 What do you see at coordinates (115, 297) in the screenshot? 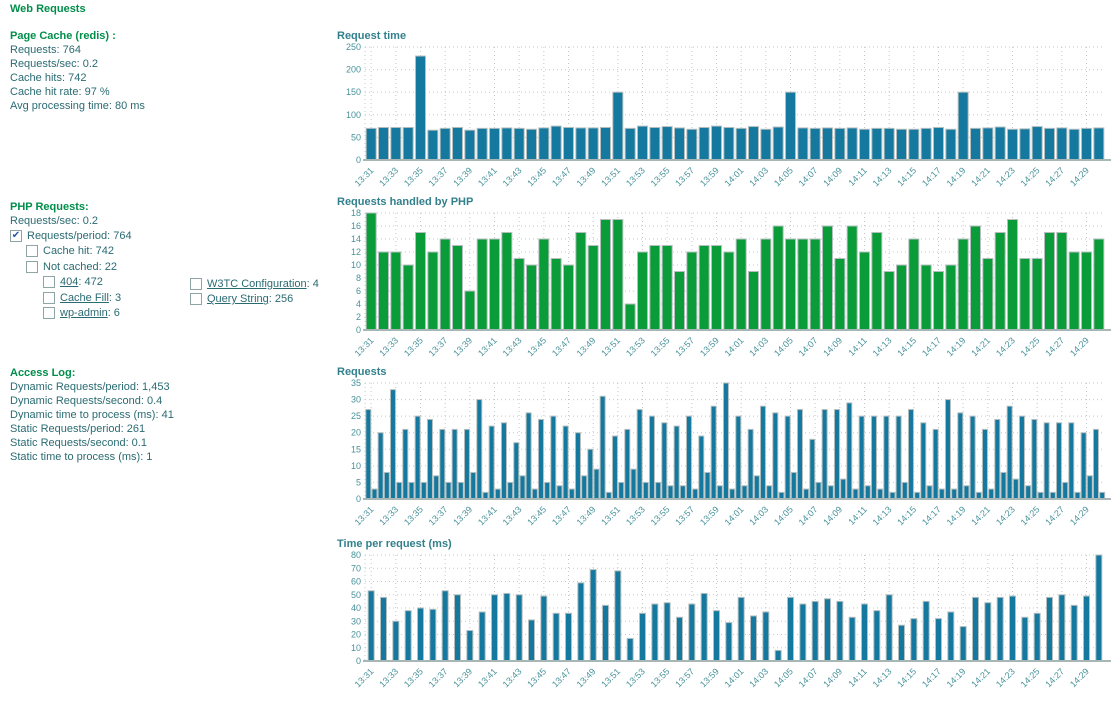
I see `checkbox-value: : 3` at bounding box center [115, 297].